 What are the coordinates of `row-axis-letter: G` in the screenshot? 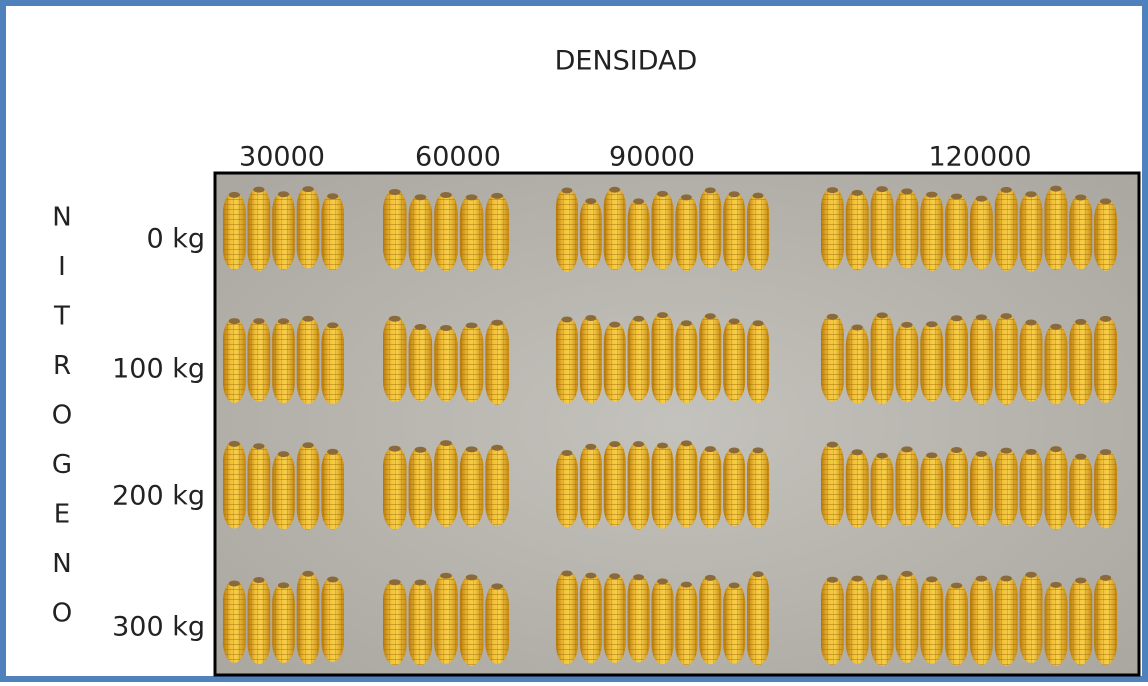 It's located at (62, 465).